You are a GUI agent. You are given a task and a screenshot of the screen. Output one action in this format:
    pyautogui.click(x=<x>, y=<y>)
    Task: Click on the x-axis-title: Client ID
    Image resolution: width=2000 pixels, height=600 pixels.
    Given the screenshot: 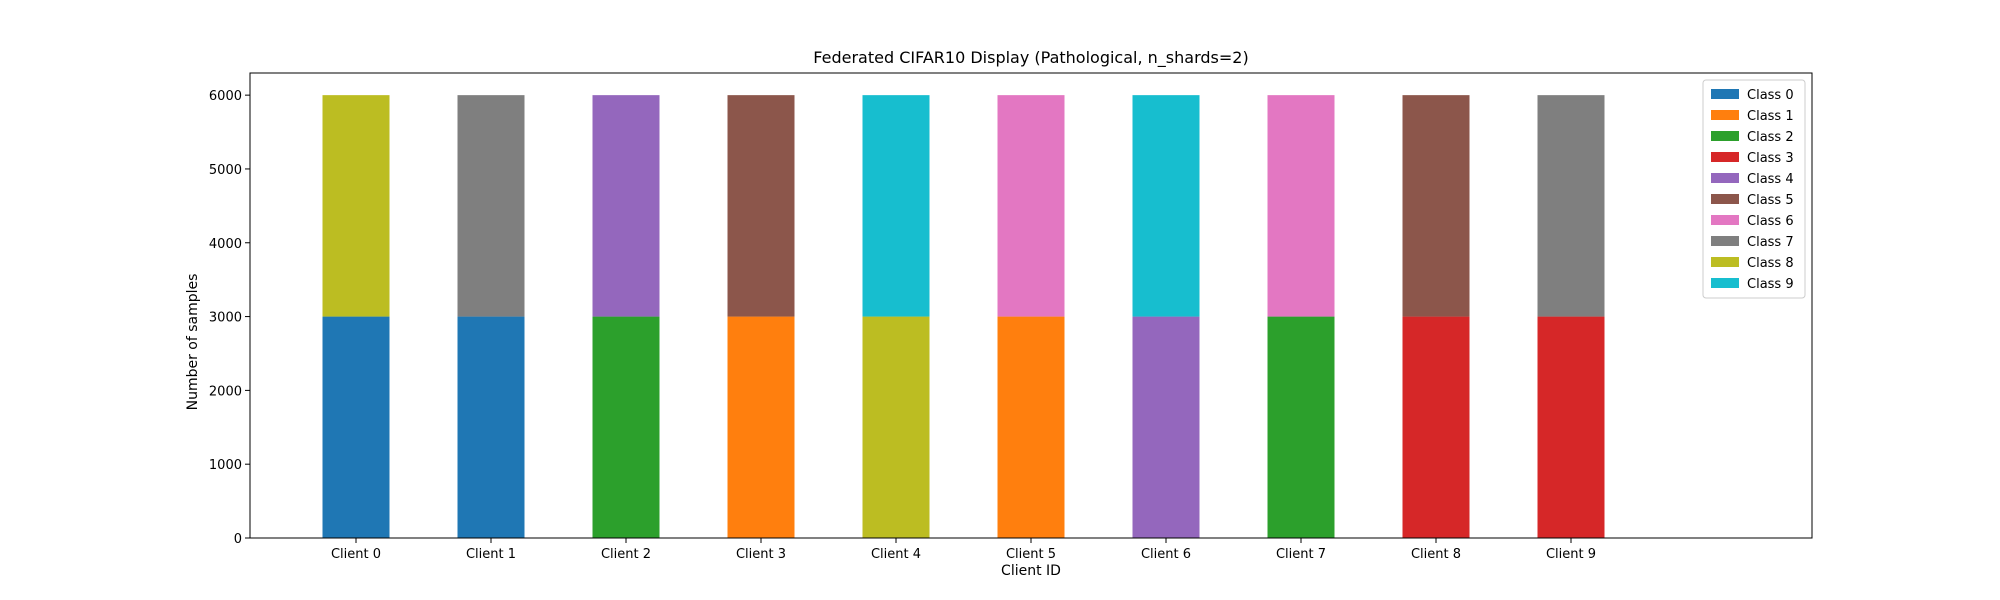 What is the action you would take?
    pyautogui.click(x=1031, y=571)
    